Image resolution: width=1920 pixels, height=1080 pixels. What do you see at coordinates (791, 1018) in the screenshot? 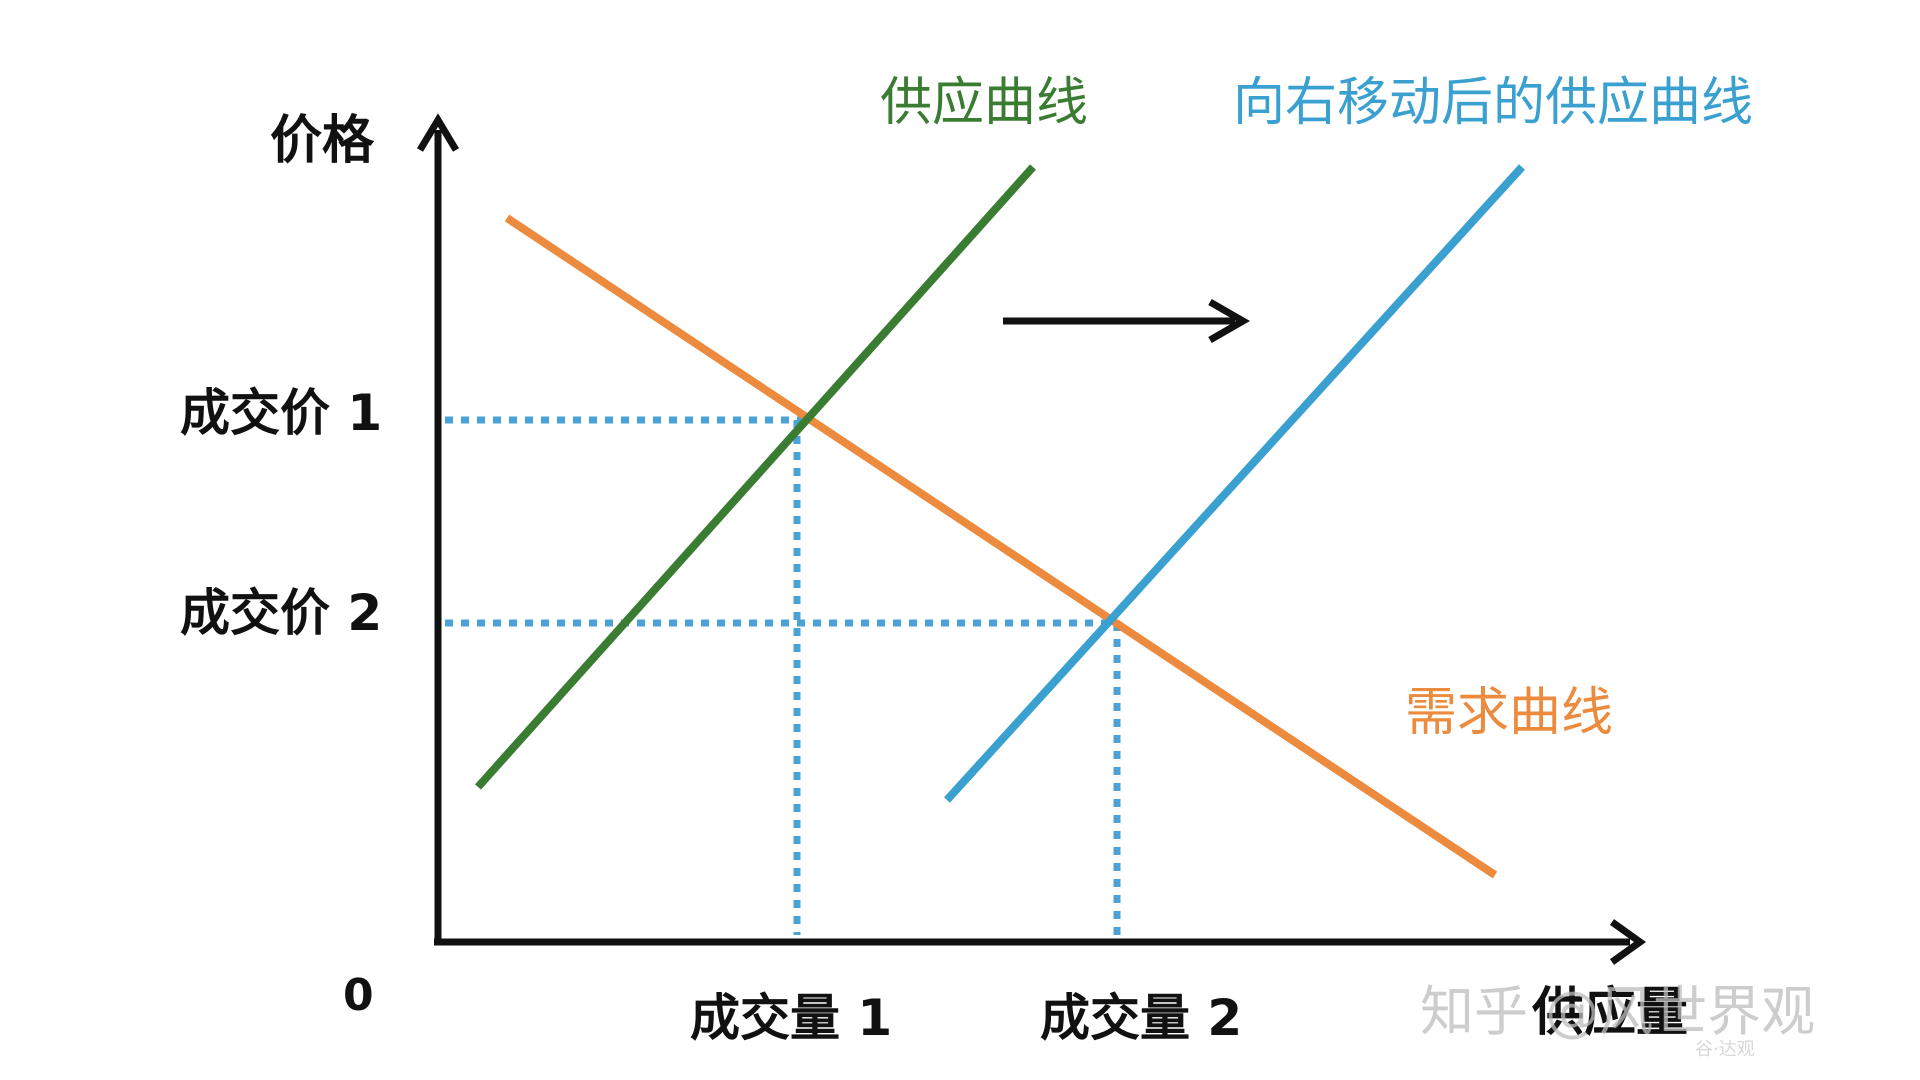
I see `quantity-label-1: 成交量 1` at bounding box center [791, 1018].